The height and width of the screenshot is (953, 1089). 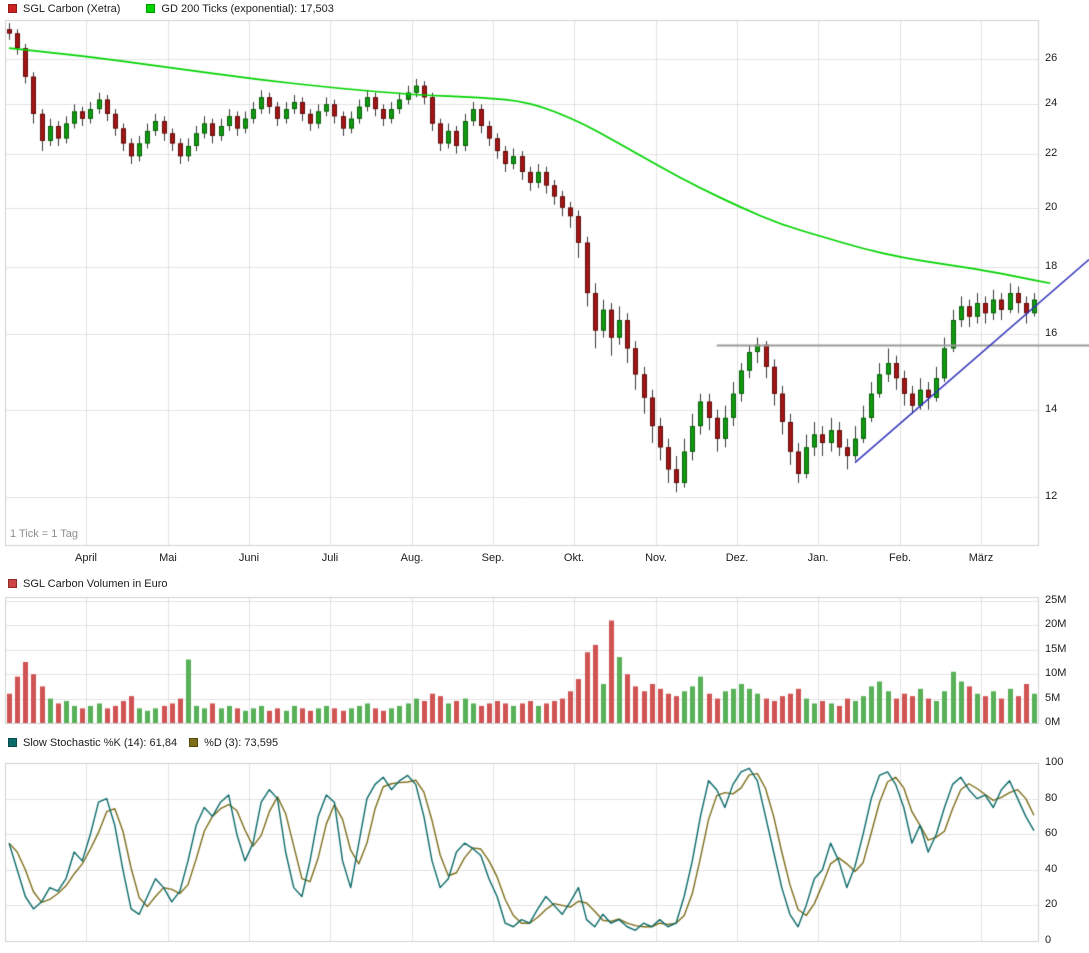 I want to click on stoch-axis-label: 20, so click(x=1051, y=904).